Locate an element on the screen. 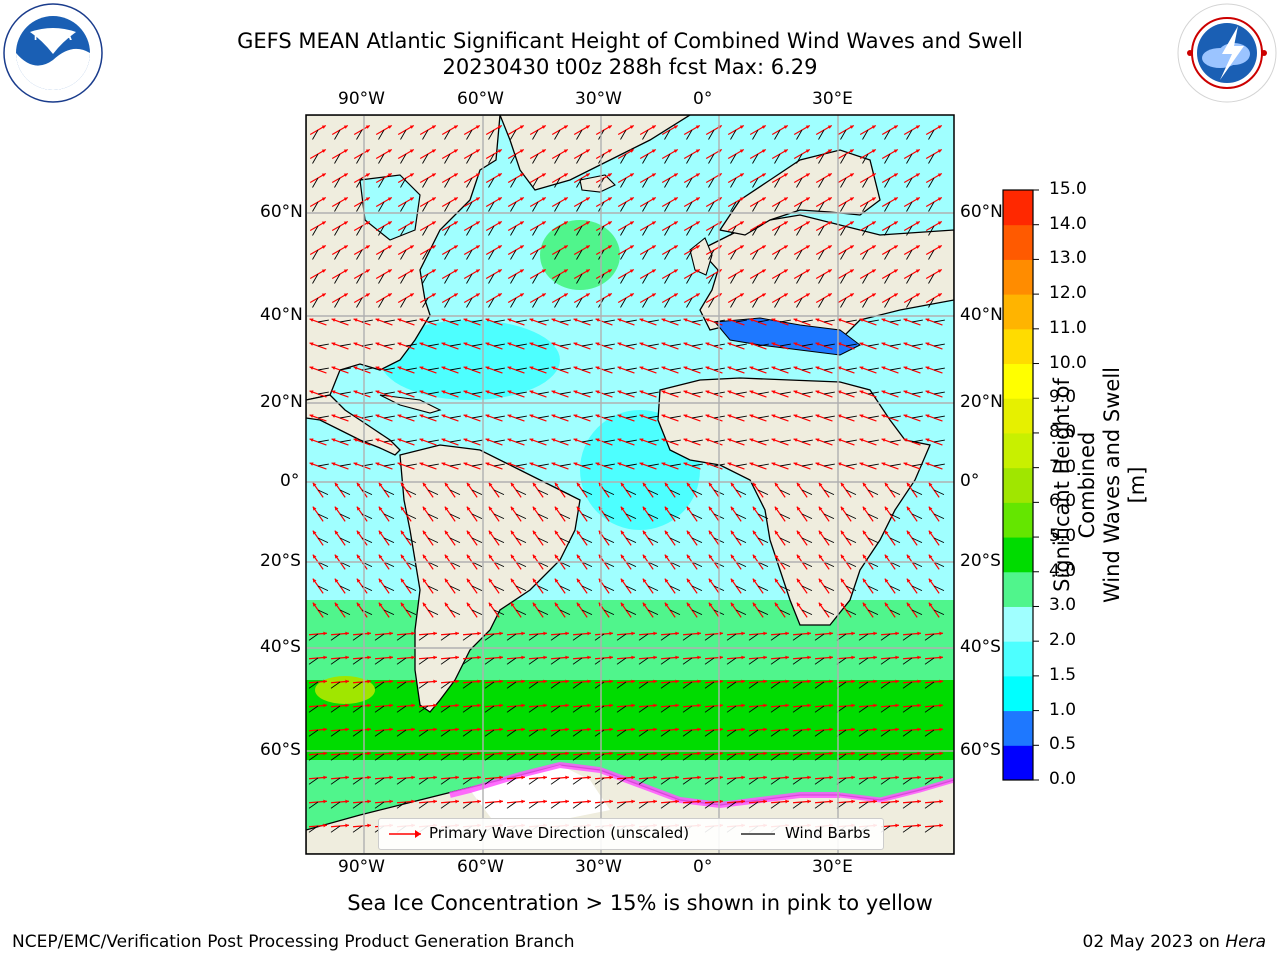  colorbar-tick-label: 12.0 is located at coordinates (1068, 293).